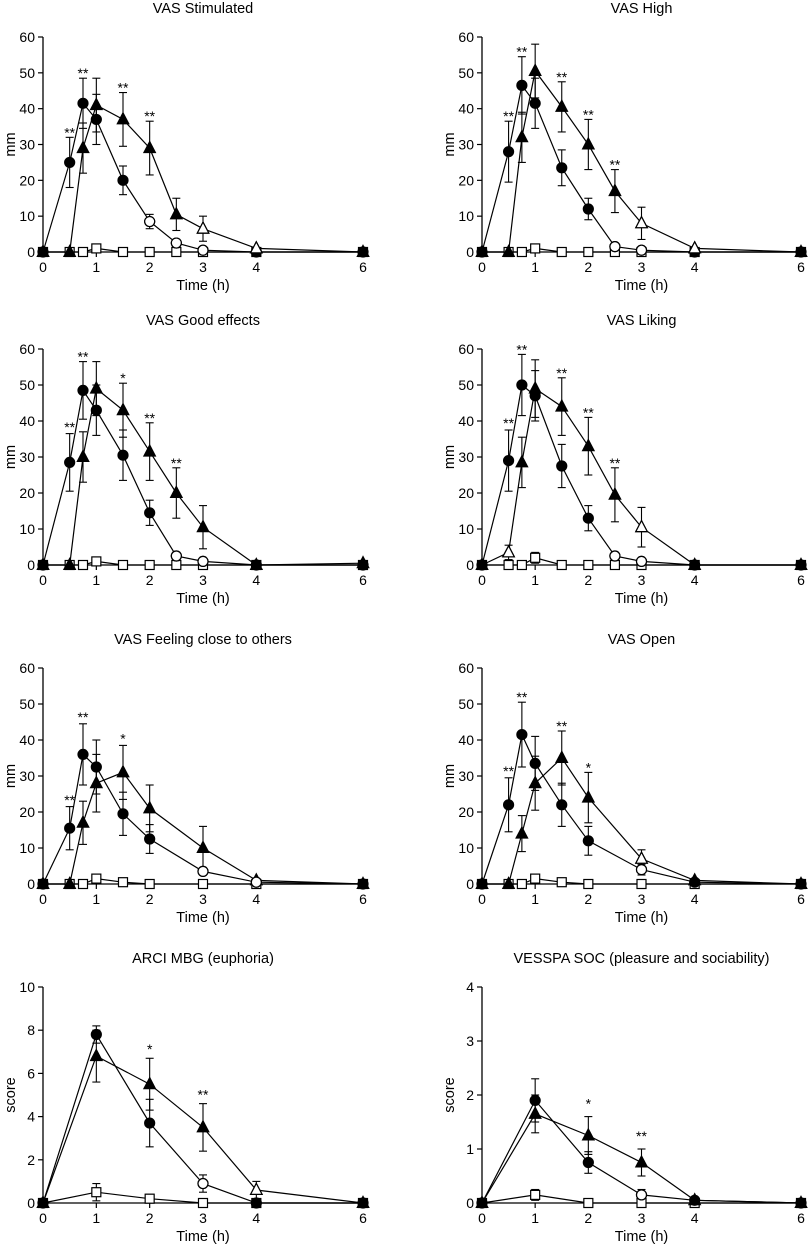 The image size is (809, 1253). What do you see at coordinates (43, 1218) in the screenshot?
I see `x-tick-label: 0` at bounding box center [43, 1218].